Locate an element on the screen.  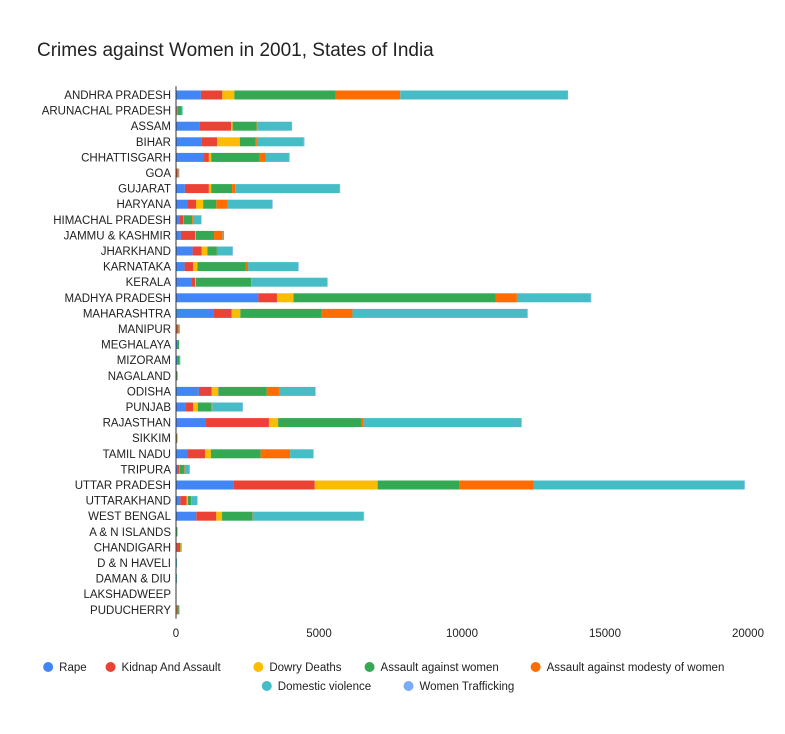
category-label: PUDUCHERRY is located at coordinates (130, 611).